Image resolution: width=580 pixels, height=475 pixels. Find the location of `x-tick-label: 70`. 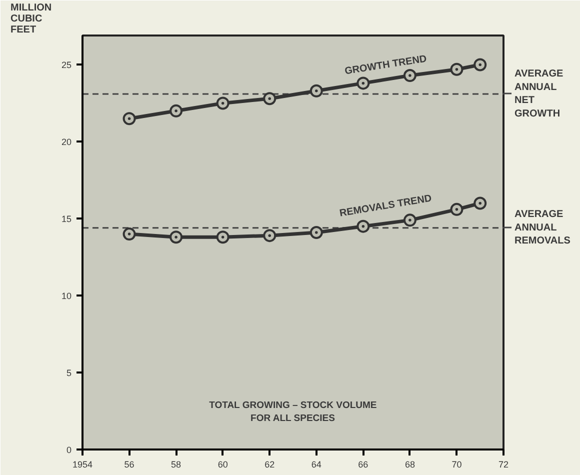

x-tick-label: 70 is located at coordinates (457, 465).